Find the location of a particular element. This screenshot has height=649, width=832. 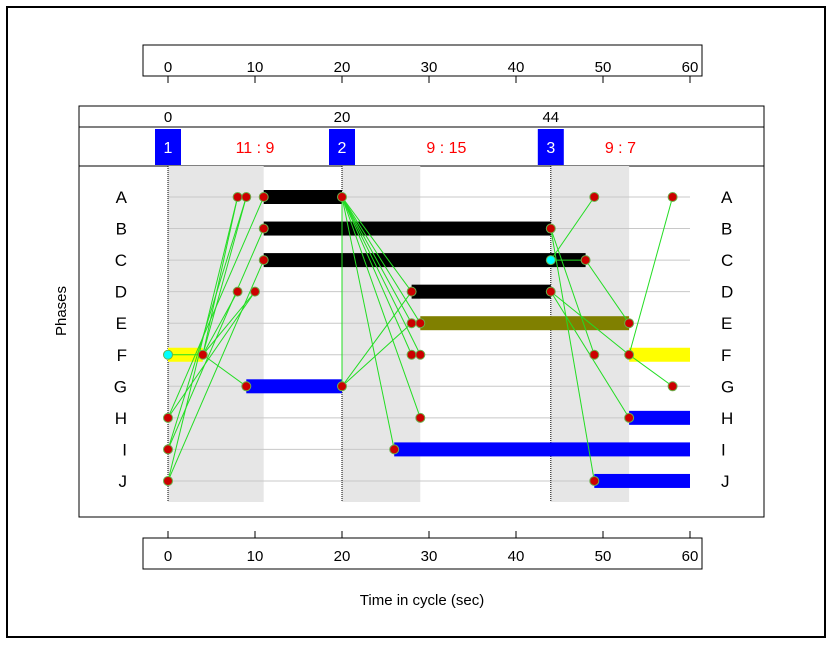

stage-start-time: 20 is located at coordinates (342, 117).